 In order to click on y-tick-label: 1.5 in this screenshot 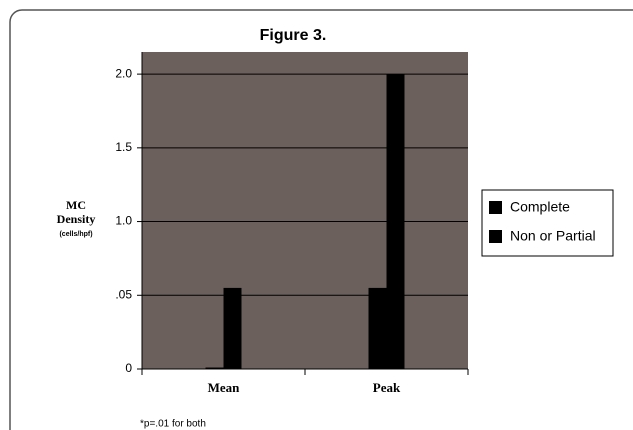, I will do `click(123, 147)`.